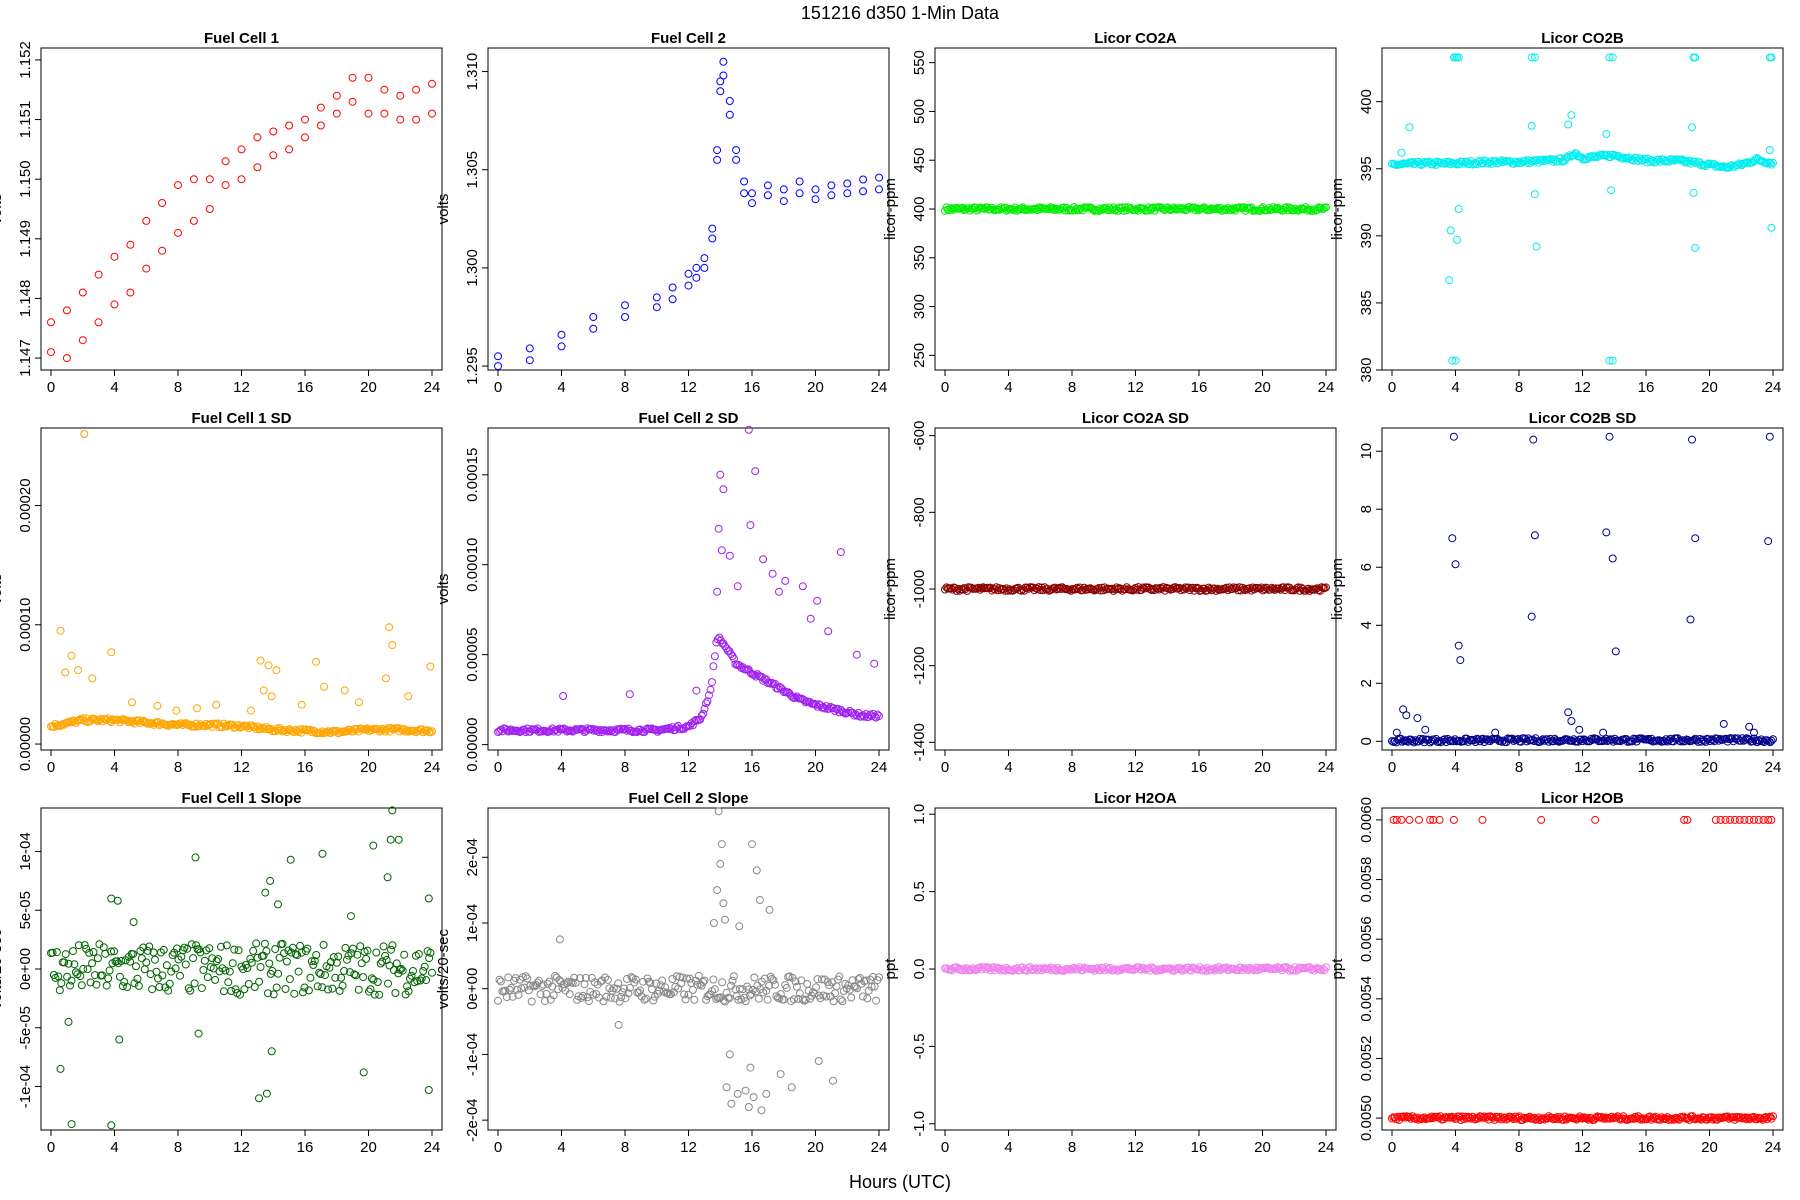  What do you see at coordinates (241, 38) in the screenshot?
I see `panel-title: Fuel Cell 1` at bounding box center [241, 38].